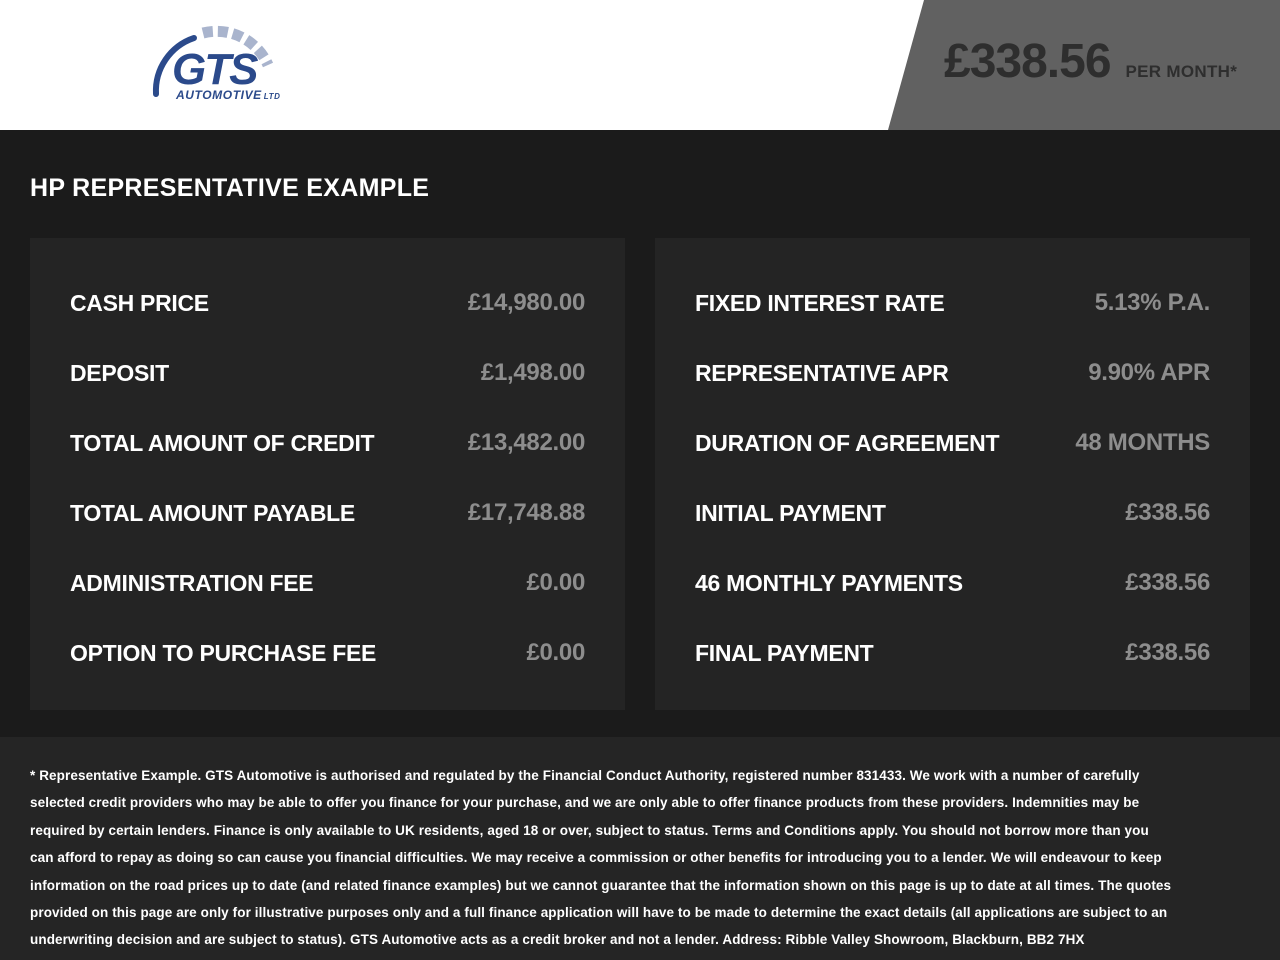  I want to click on finance-row-option-fee: OPTION TO PURCHASE FEE £0.00, so click(327, 653).